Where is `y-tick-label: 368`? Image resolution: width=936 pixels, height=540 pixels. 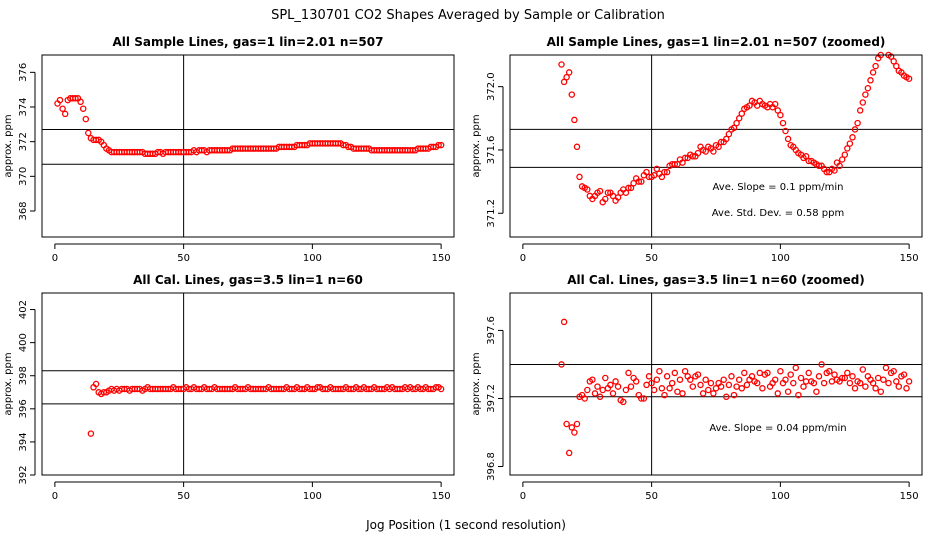 y-tick-label: 368 is located at coordinates (23, 210).